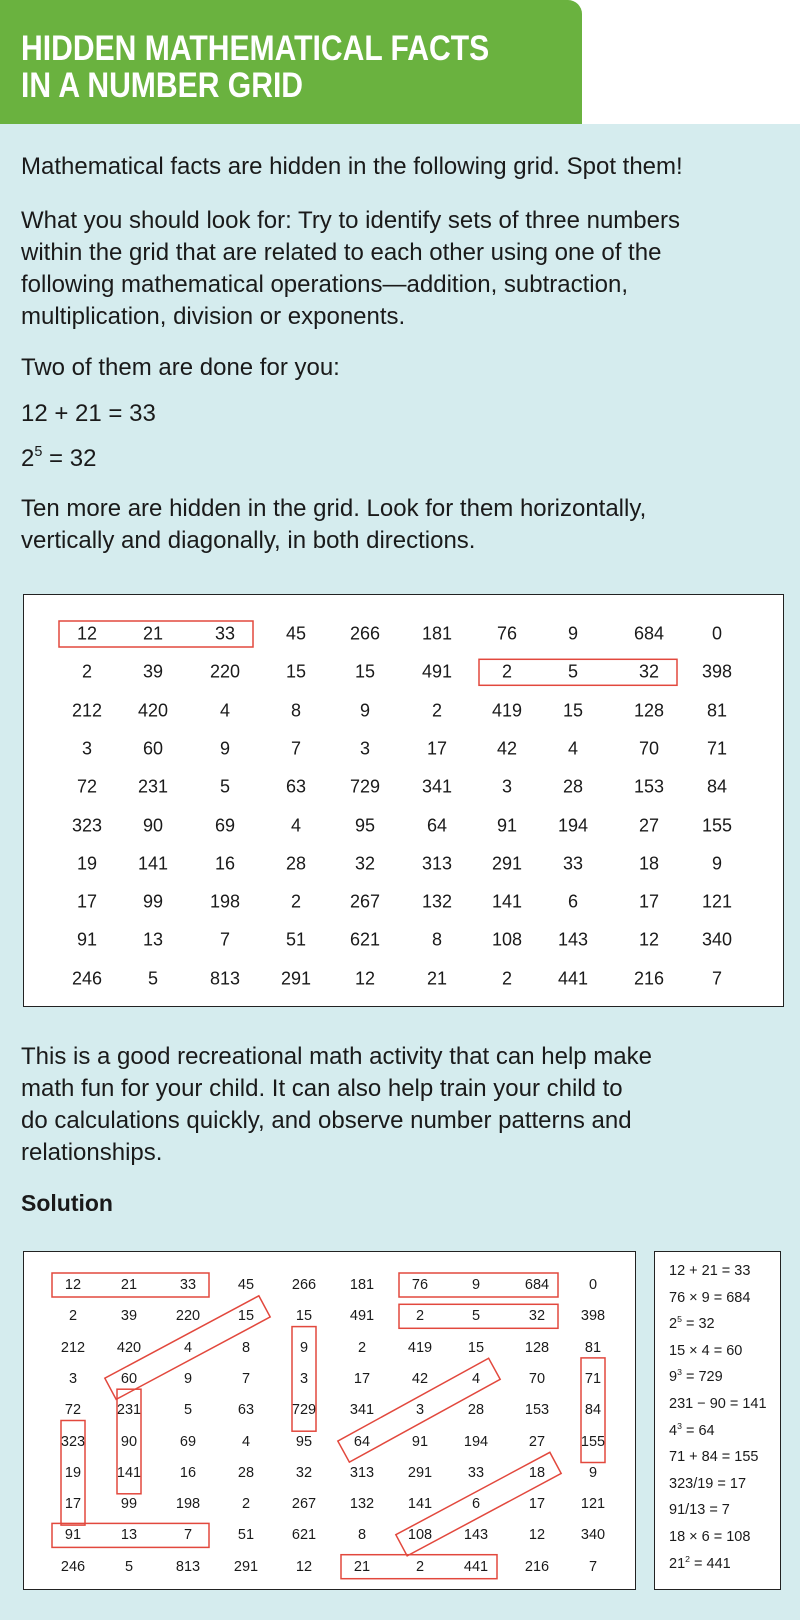  What do you see at coordinates (365, 748) in the screenshot?
I see `grid-cell: 3` at bounding box center [365, 748].